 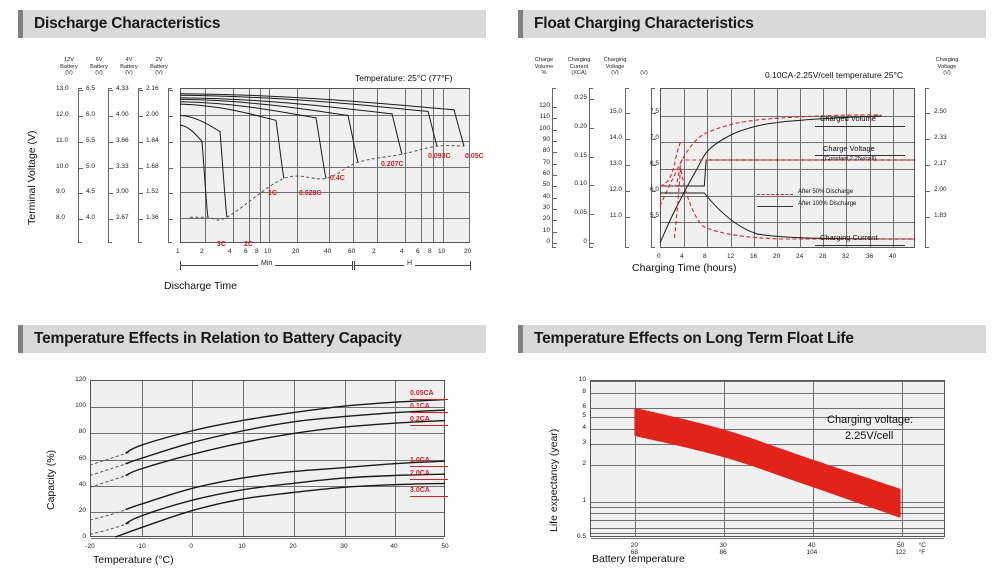 I want to click on y-axis-tick-label: 10, so click(x=582, y=379).